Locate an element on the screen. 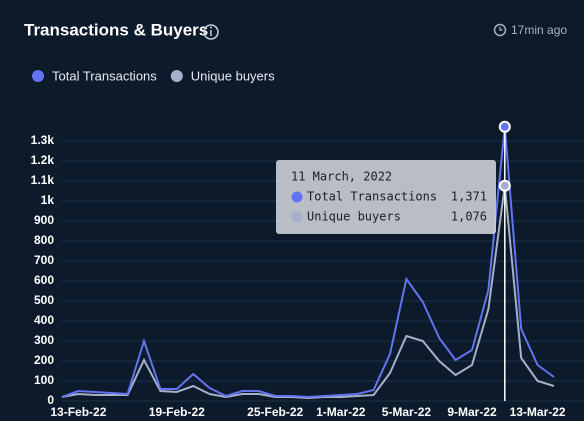  x-tick-label: 9-Mar-22 is located at coordinates (472, 412).